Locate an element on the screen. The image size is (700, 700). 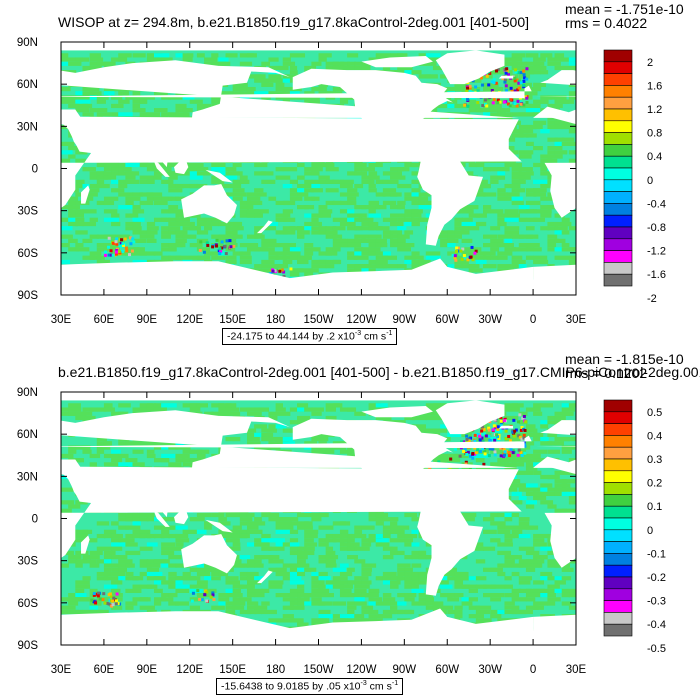
bottom-colorbar-swatch is located at coordinates (618, 547).